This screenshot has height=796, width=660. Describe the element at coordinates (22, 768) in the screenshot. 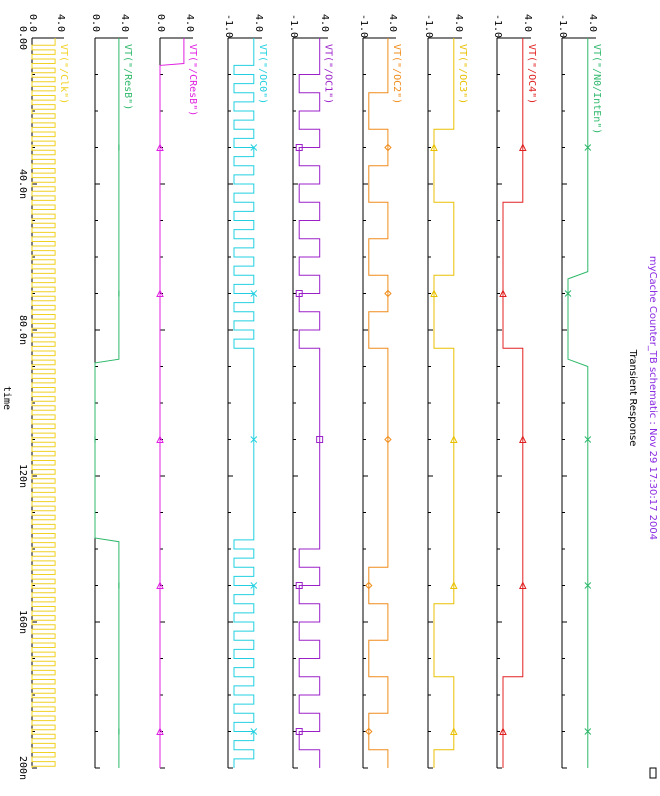

I see `x-tick-label: 200n` at that location.